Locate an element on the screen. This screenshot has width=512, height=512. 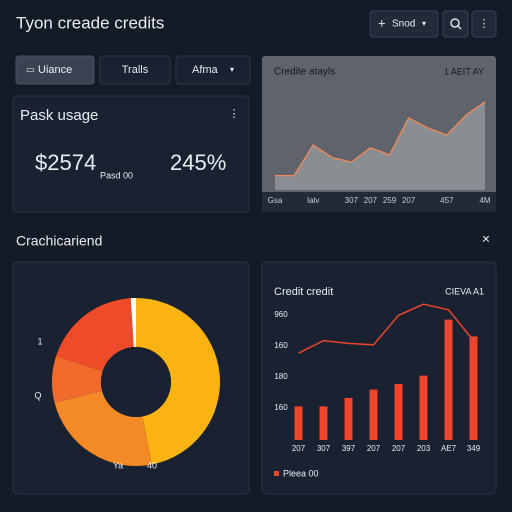
chart-title: Credit credit is located at coordinates (303, 292).